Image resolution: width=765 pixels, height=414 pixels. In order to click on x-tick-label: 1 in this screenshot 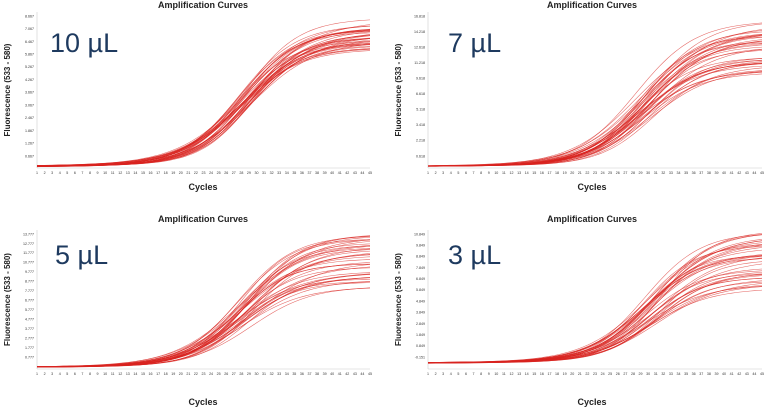, I will do `click(428, 173)`.